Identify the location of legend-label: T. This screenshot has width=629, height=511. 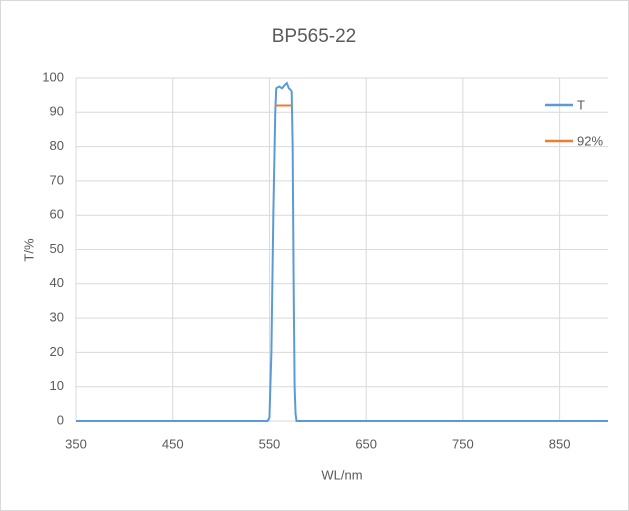
(581, 104).